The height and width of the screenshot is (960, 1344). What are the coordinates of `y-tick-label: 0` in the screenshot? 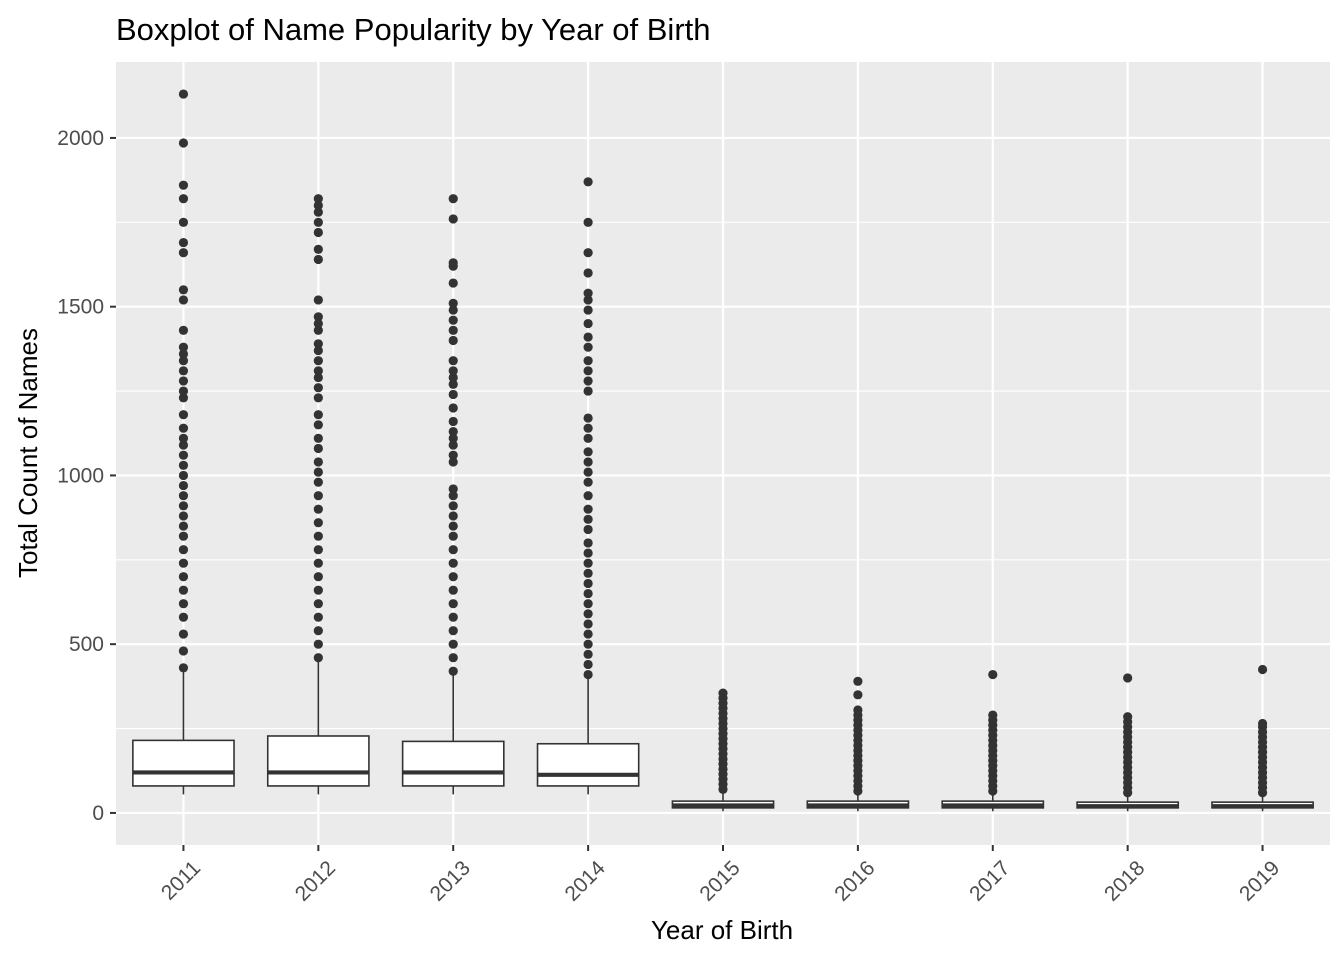 It's located at (98, 813).